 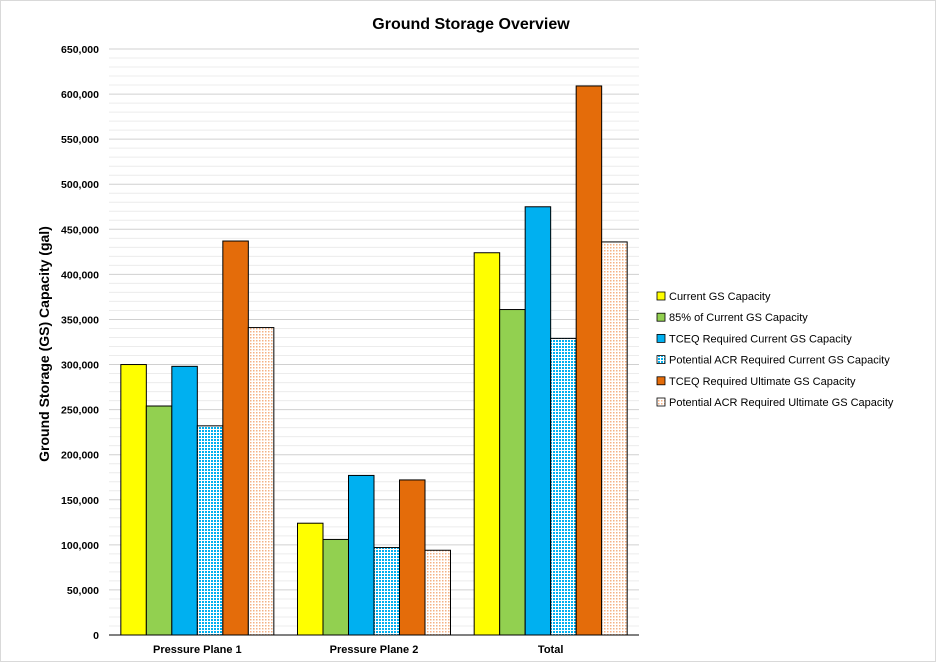 What do you see at coordinates (197, 650) in the screenshot?
I see `x-category-label: Pressure Plane 1` at bounding box center [197, 650].